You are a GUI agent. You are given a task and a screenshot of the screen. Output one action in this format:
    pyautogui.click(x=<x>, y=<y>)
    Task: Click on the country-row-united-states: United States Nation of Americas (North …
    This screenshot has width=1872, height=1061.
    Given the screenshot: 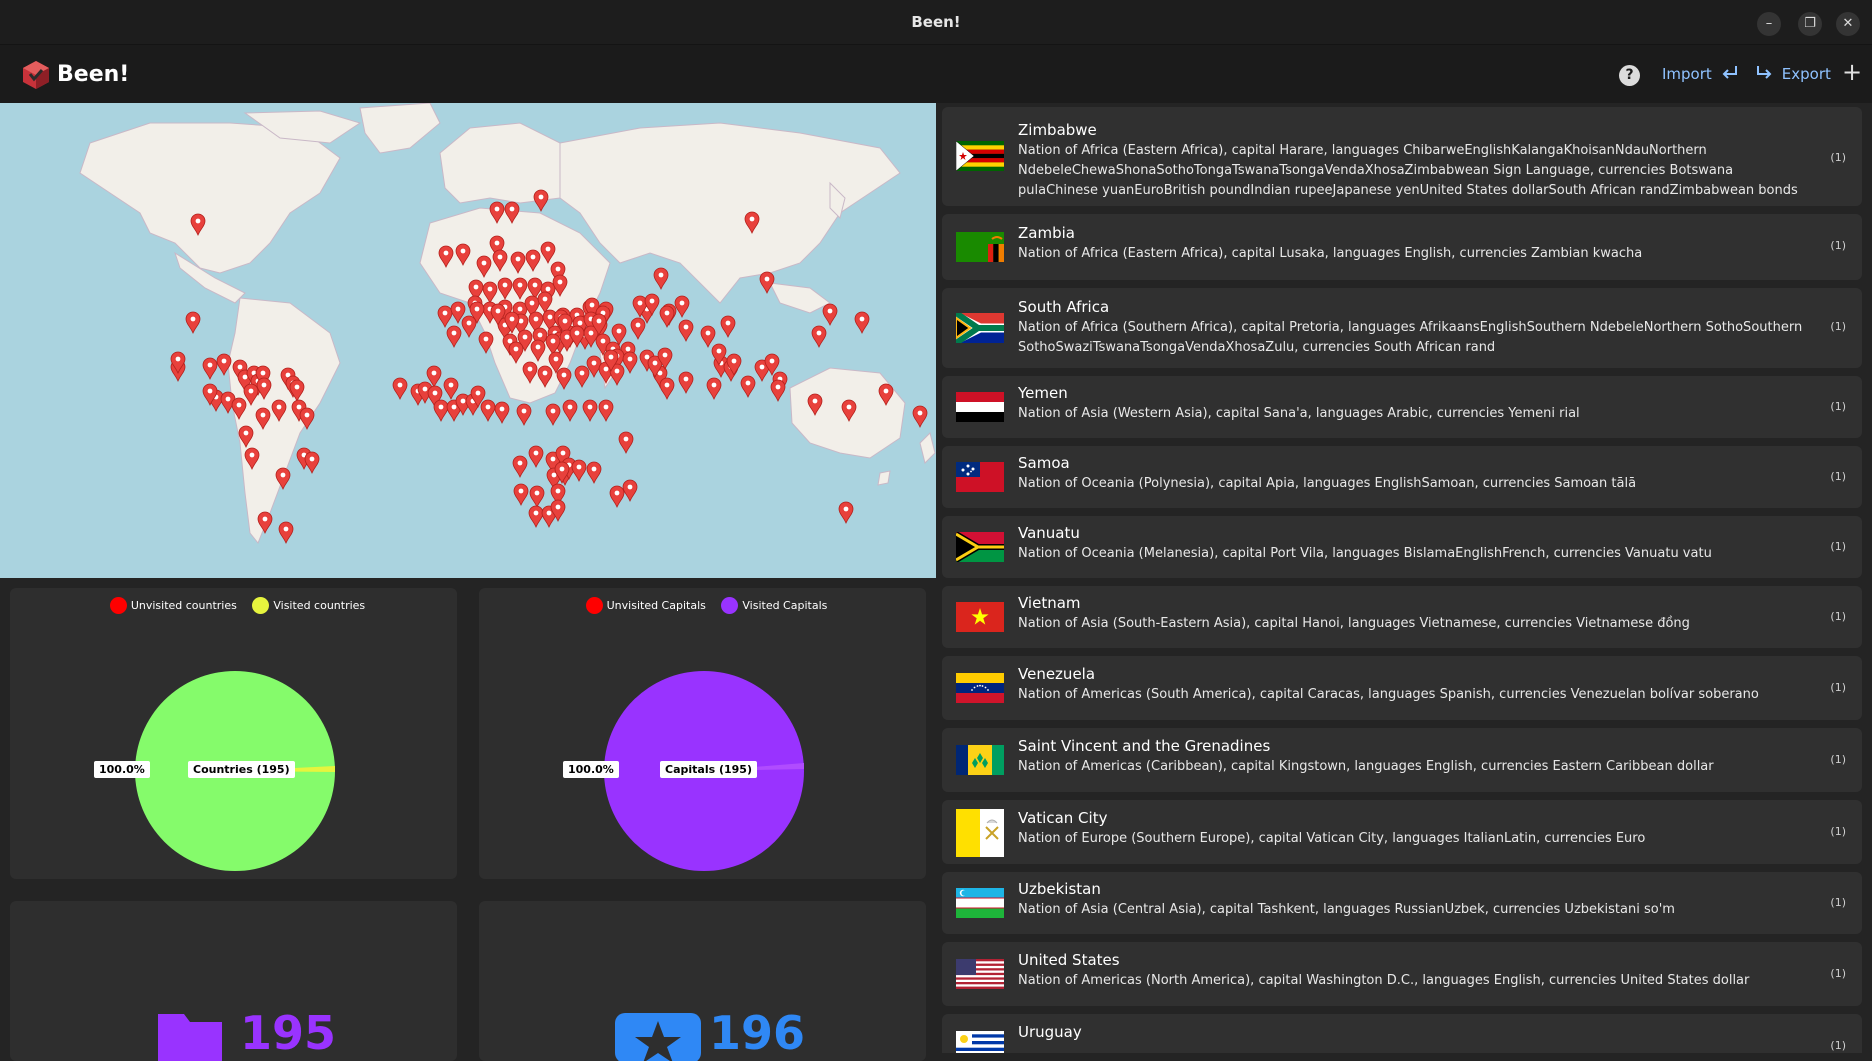 What is the action you would take?
    pyautogui.click(x=1402, y=974)
    